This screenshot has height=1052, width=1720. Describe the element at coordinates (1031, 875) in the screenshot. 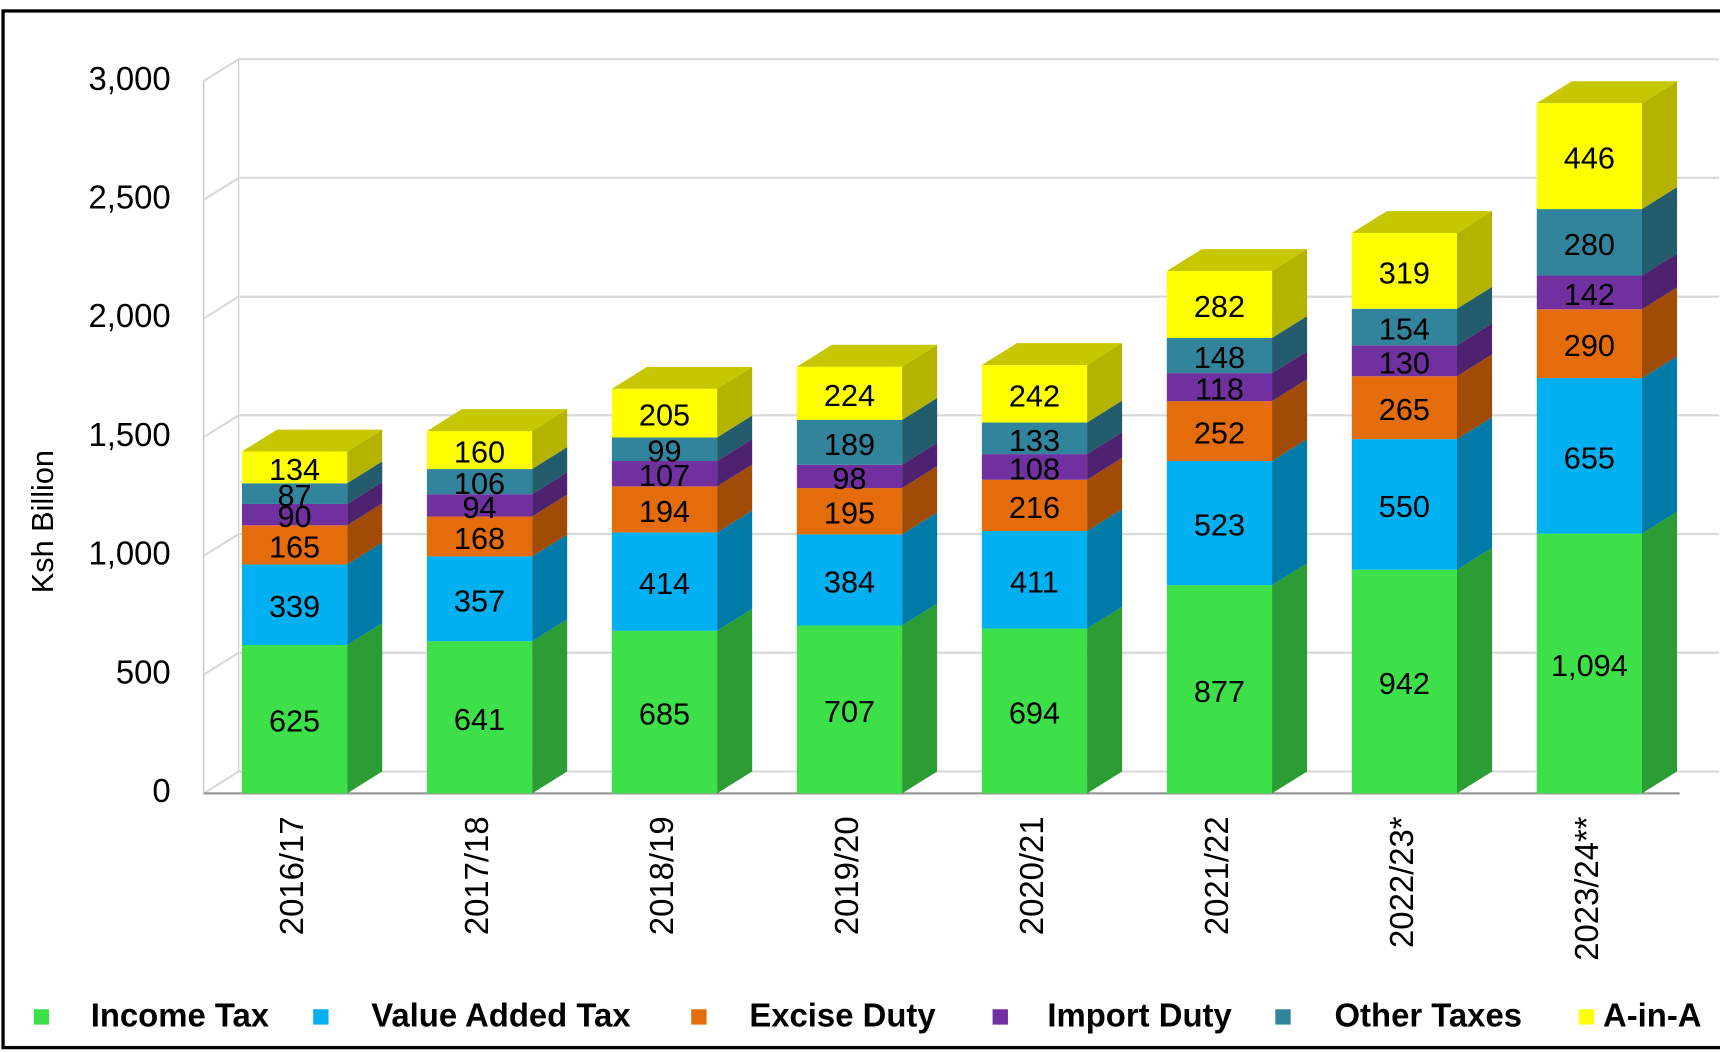

I see `x-tick-label: 2020/21` at that location.